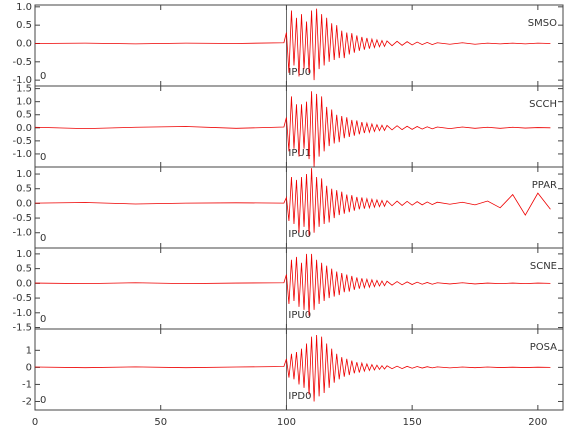  I want to click on station-label: POSA, so click(543, 347).